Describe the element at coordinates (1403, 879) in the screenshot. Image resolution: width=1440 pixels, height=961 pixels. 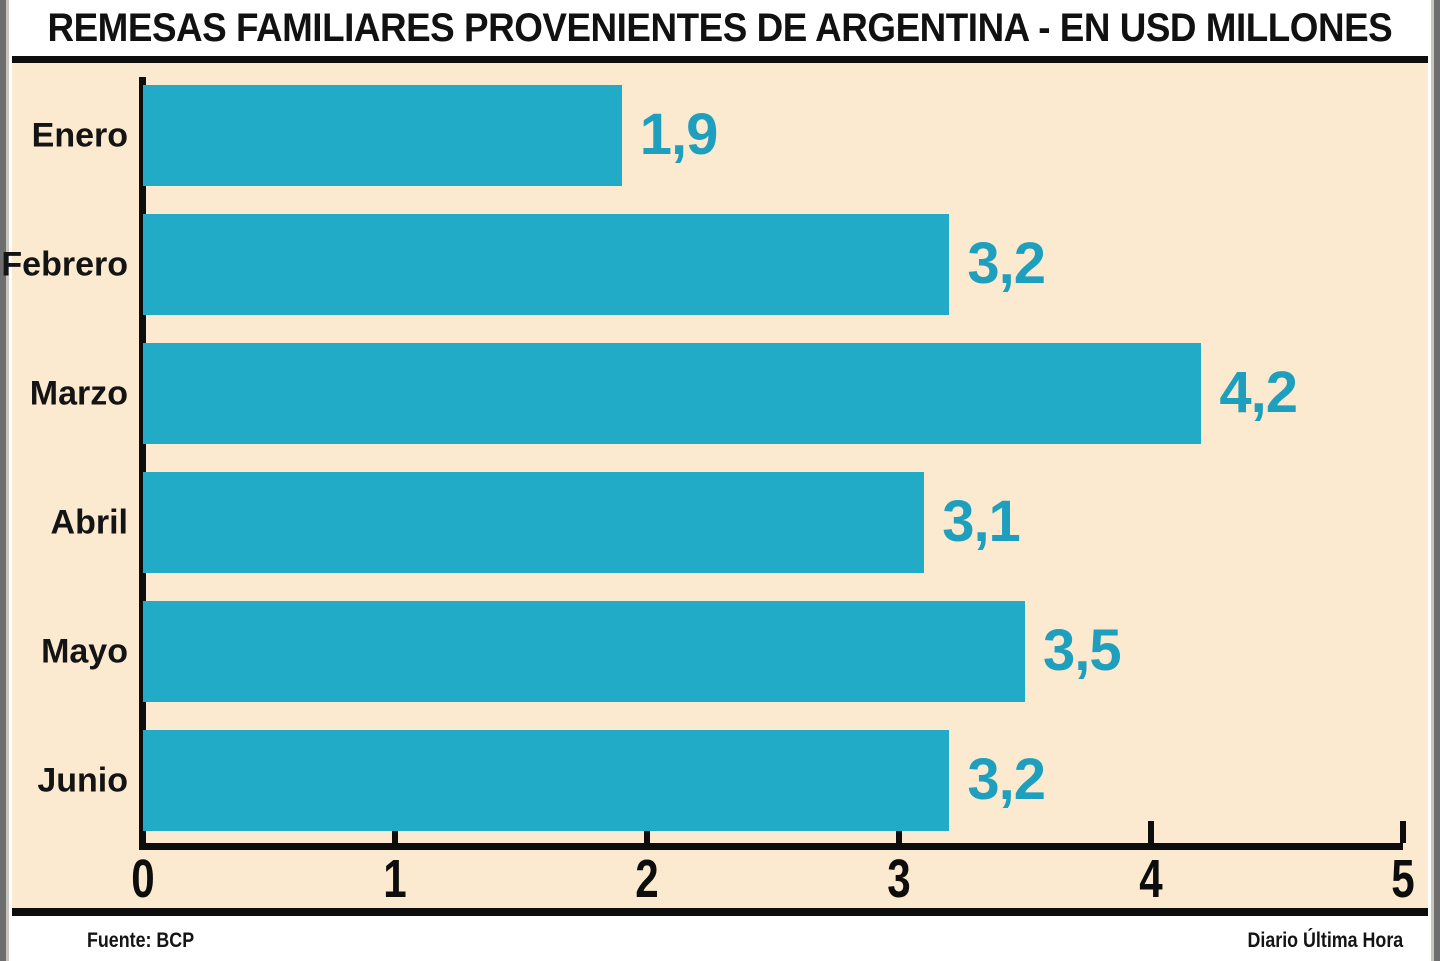
I see `x-axis-tick-label: 5` at that location.